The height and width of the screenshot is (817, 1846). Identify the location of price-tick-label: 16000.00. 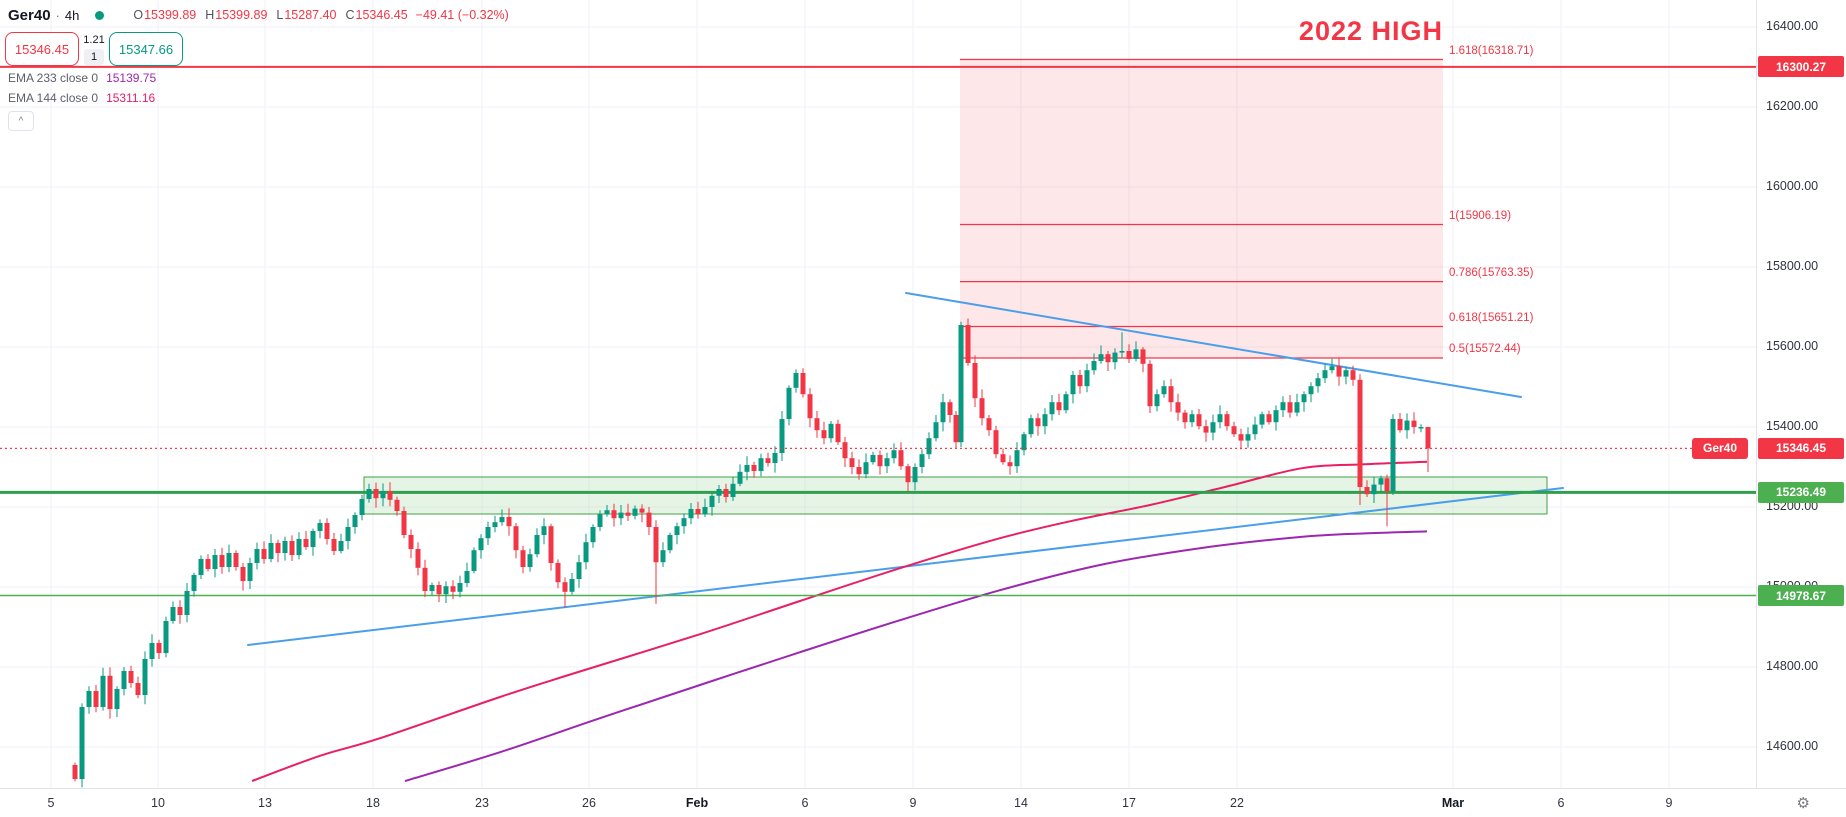
(1792, 186).